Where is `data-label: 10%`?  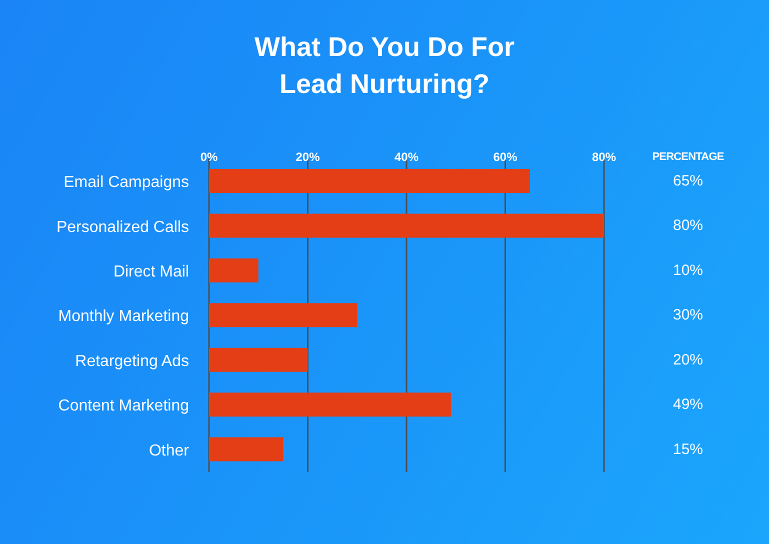
data-label: 10% is located at coordinates (688, 270).